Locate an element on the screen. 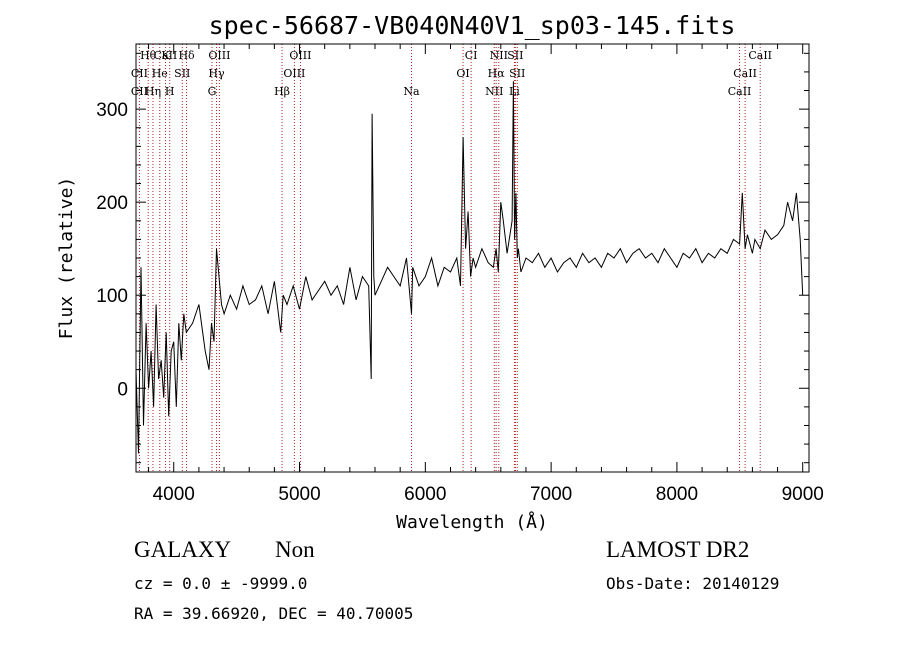 The height and width of the screenshot is (649, 900). object-subclass: Non is located at coordinates (295, 549).